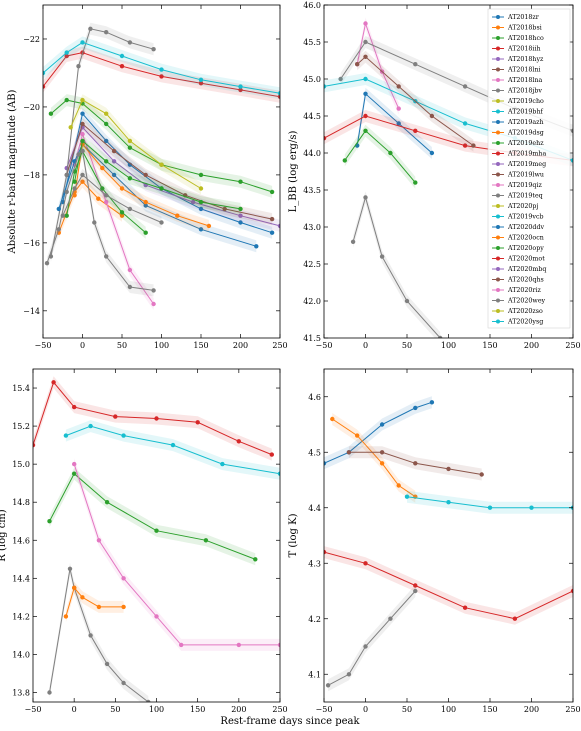  I want to click on y-tick-label: 14.4, so click(21, 578).